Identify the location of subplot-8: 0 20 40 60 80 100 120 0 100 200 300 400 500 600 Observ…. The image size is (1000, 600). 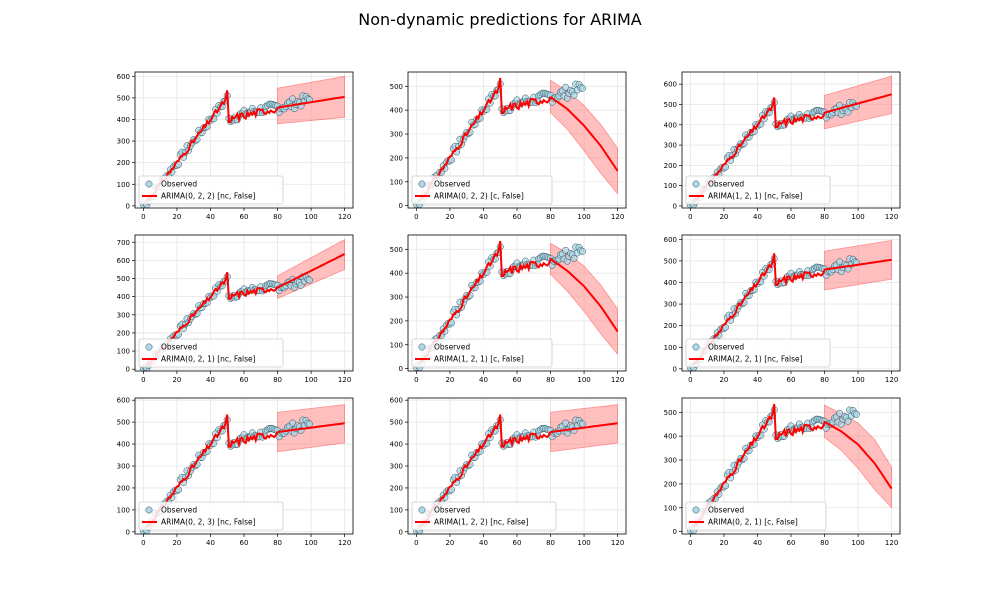
(508, 472).